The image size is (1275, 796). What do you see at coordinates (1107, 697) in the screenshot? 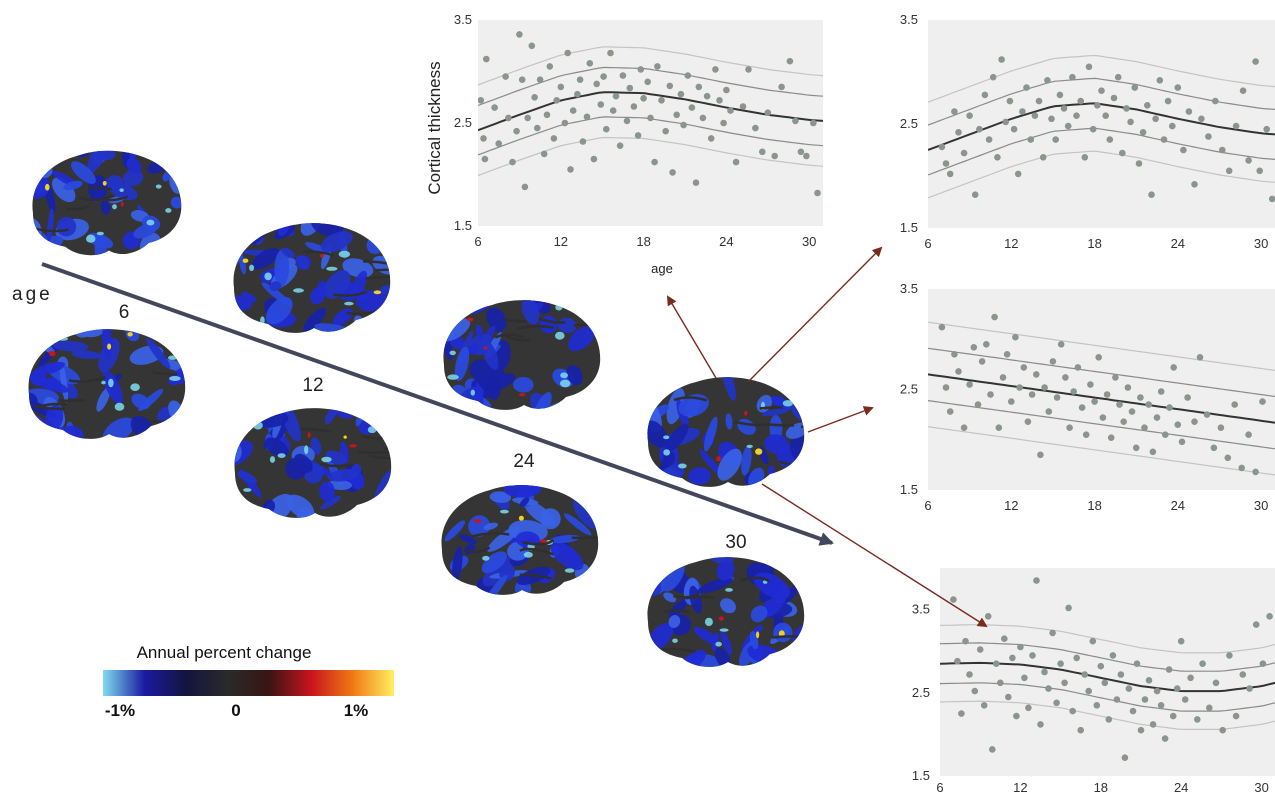
I see `inner-band-lower` at bounding box center [1107, 697].